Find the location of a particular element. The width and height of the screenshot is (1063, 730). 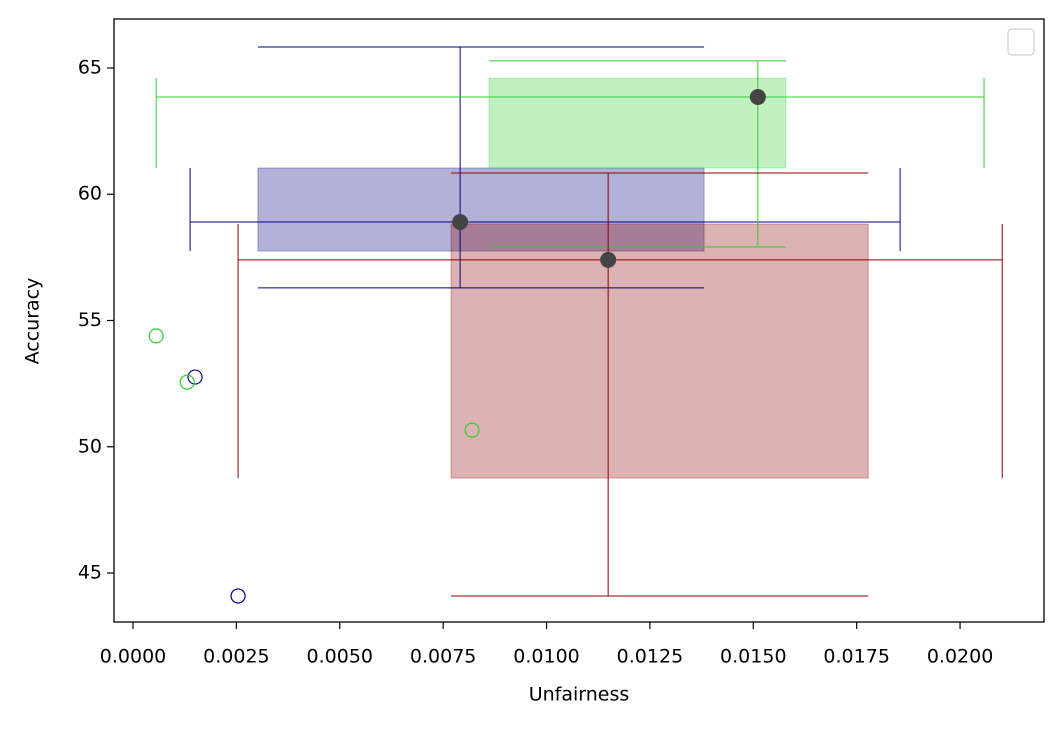

x-tick-label: 0.0175 is located at coordinates (856, 657).